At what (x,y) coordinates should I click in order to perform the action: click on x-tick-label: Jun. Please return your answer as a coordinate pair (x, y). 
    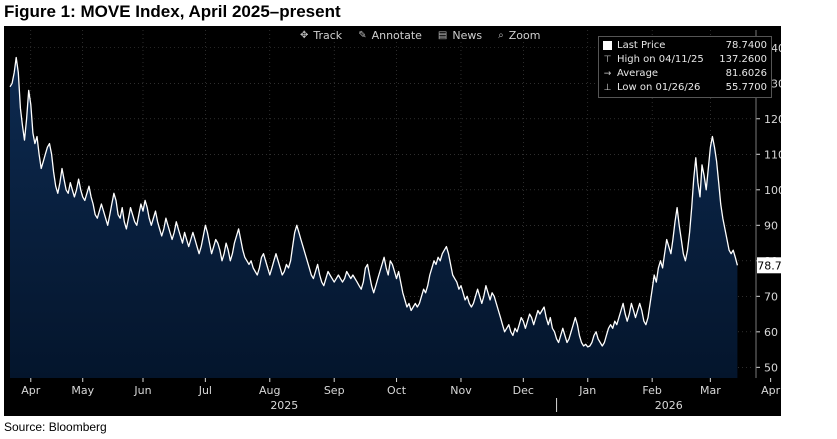
    Looking at the image, I should click on (142, 390).